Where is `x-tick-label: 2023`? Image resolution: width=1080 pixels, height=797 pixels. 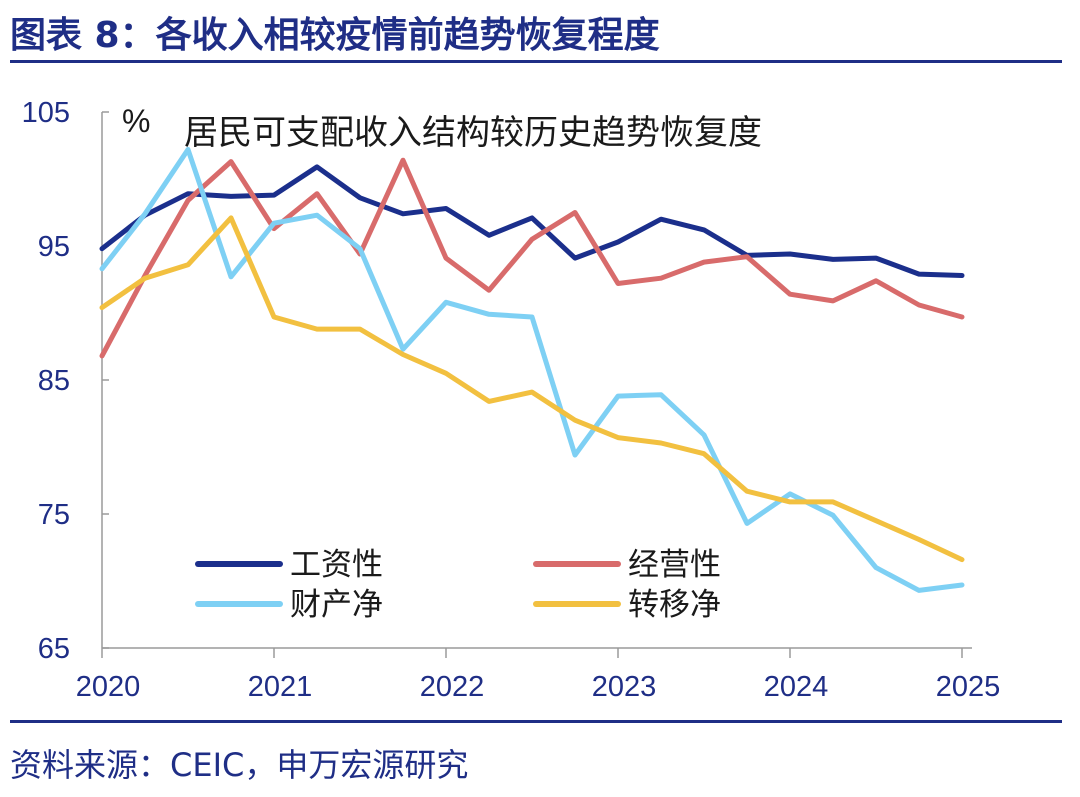
x-tick-label: 2023 is located at coordinates (624, 687).